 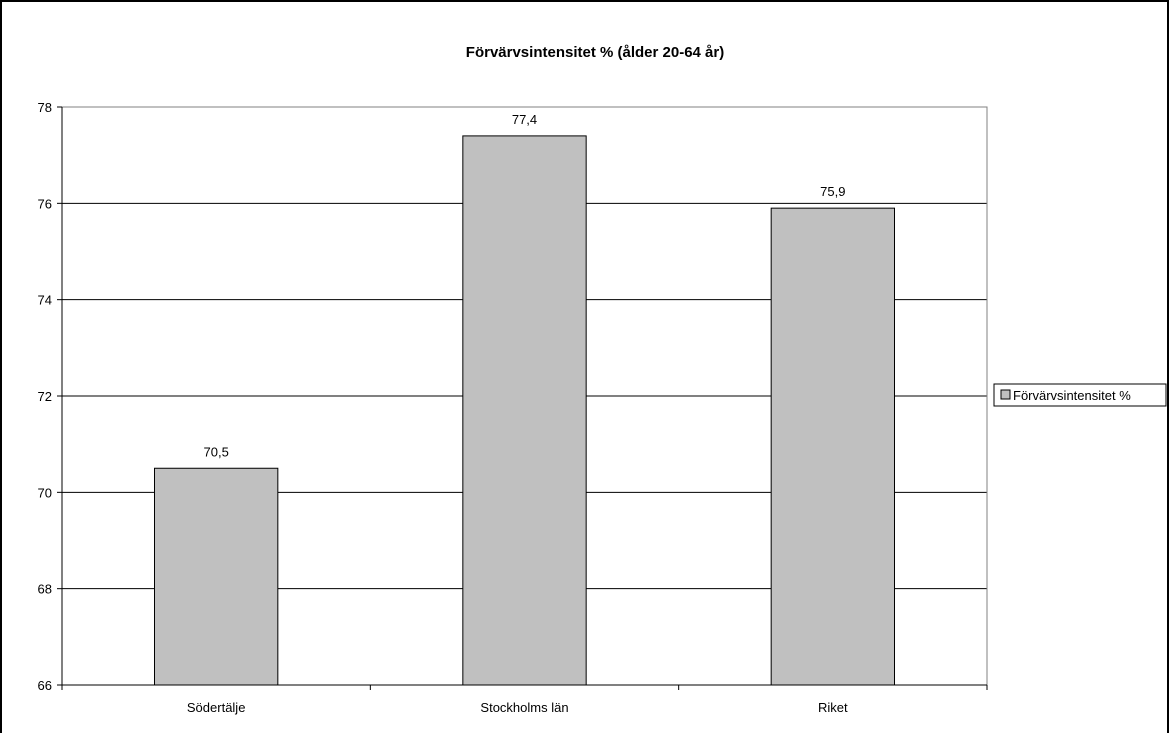 What do you see at coordinates (45, 203) in the screenshot?
I see `y-tick-label: 76` at bounding box center [45, 203].